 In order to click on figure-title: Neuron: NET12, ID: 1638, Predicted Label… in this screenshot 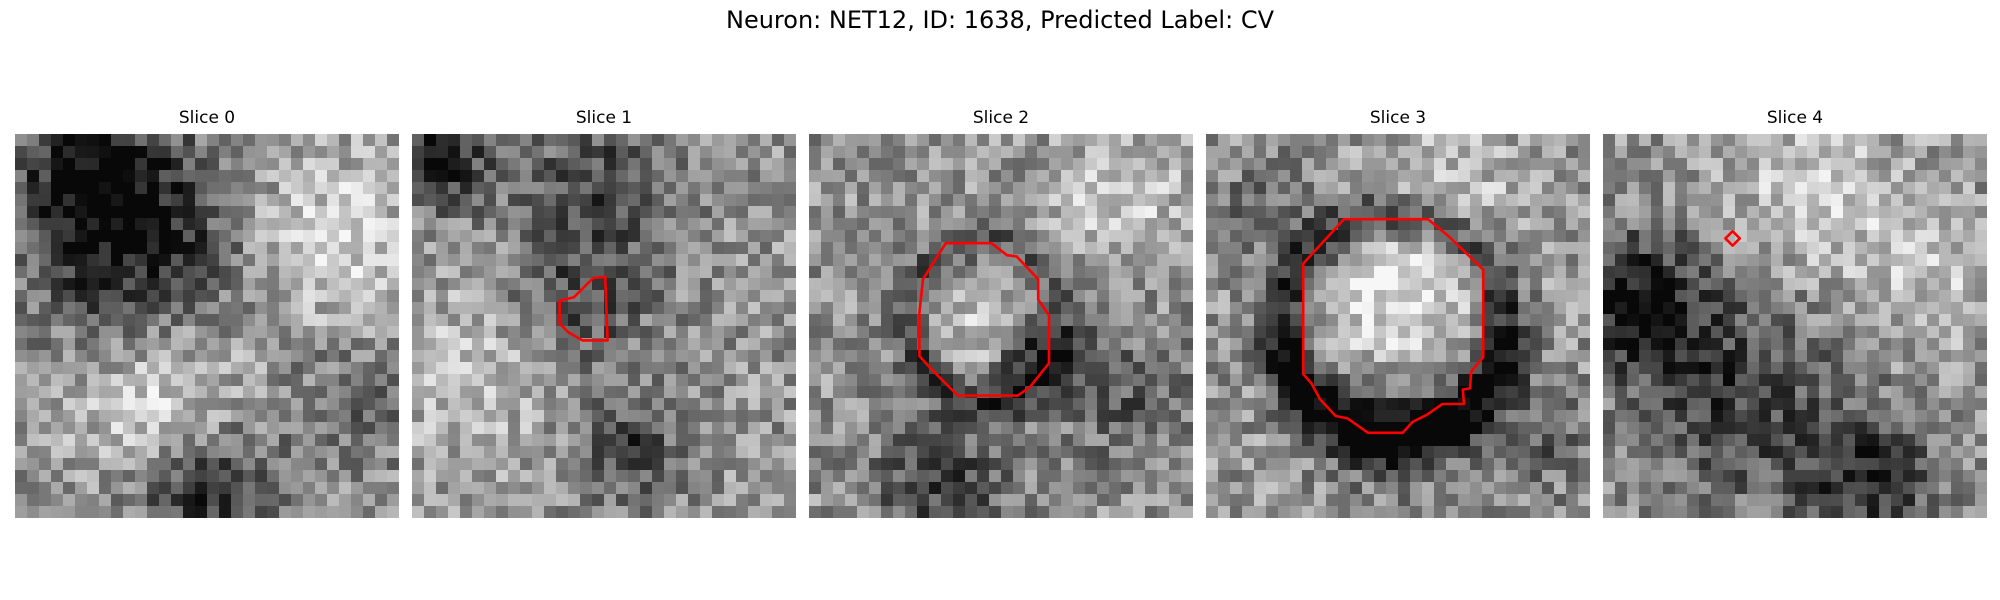, I will do `click(1000, 20)`.